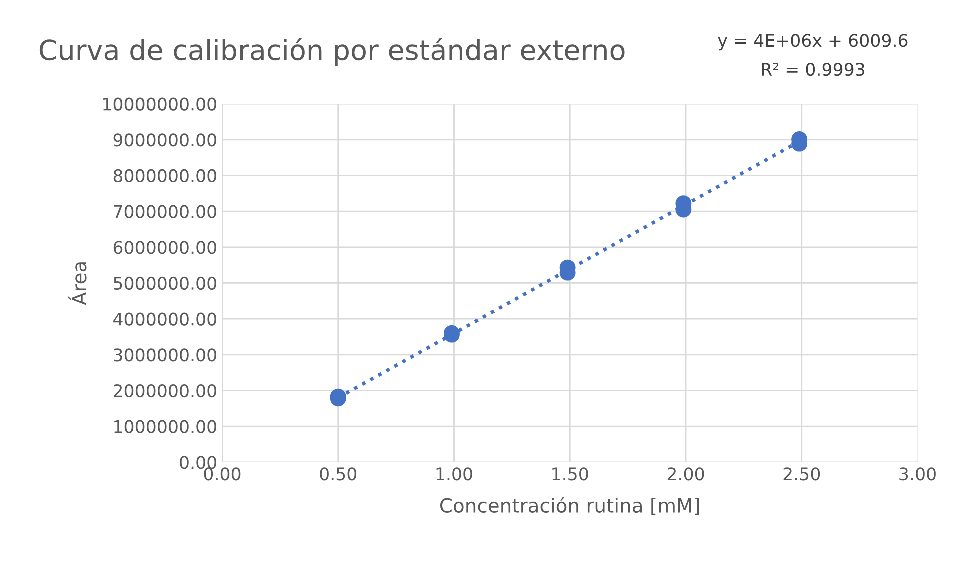 The image size is (959, 578). I want to click on text: R² = 0.9993, so click(813, 69).